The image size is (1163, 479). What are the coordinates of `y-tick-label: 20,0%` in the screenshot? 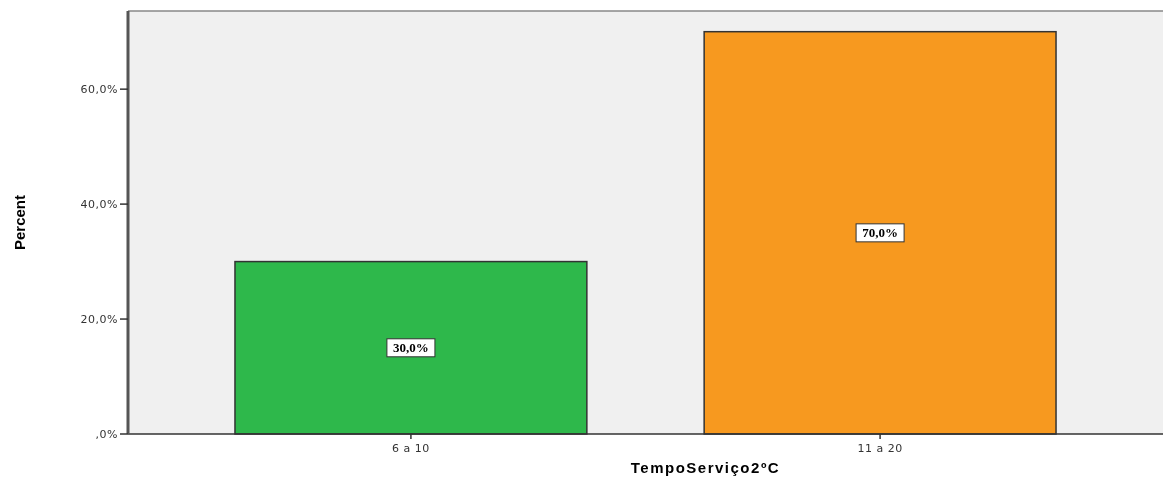 It's located at (99, 320).